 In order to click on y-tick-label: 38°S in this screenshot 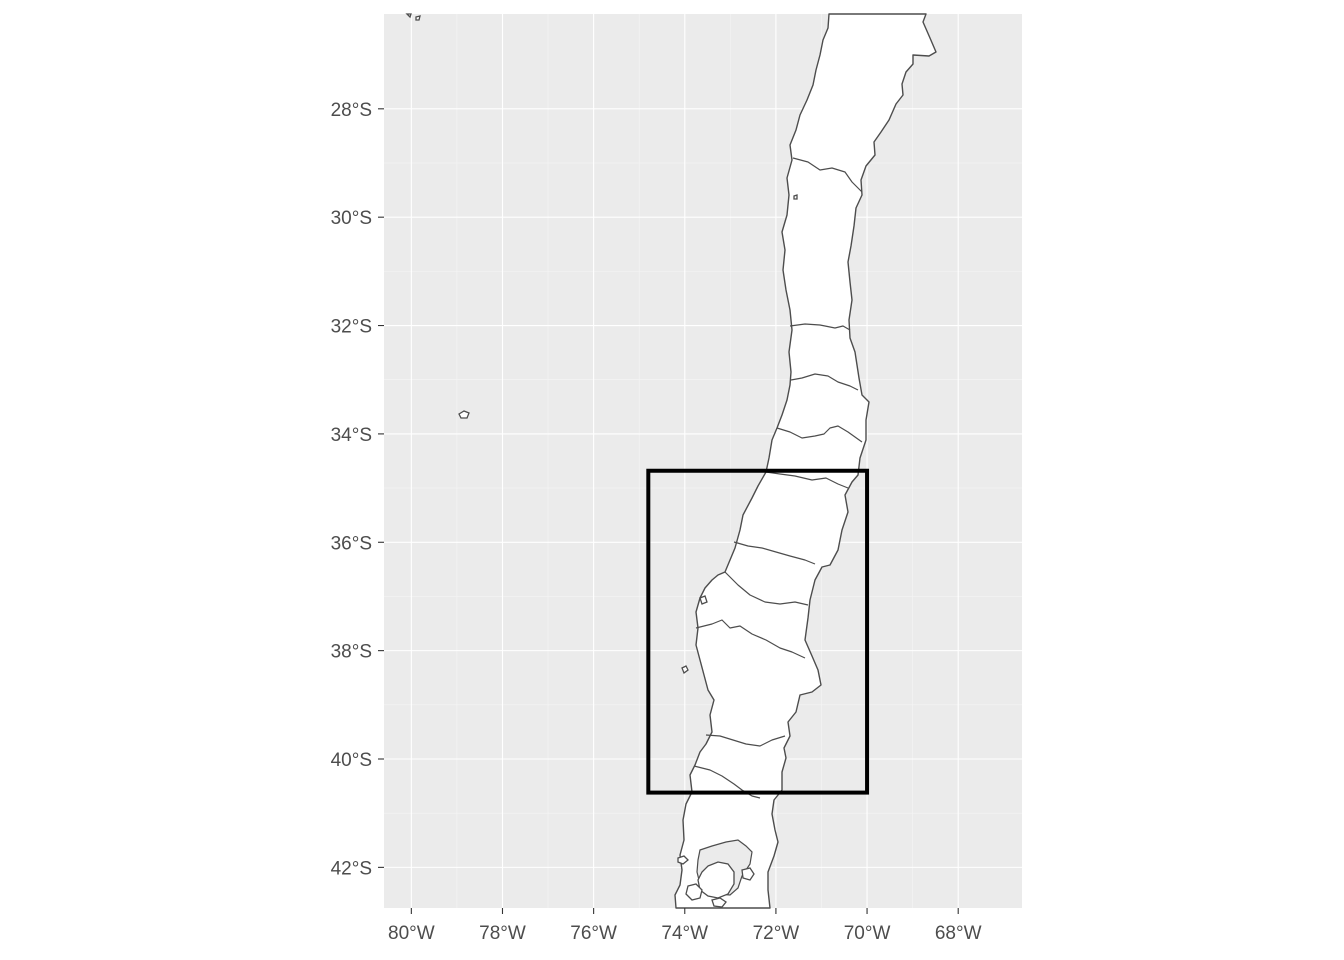, I will do `click(351, 652)`.